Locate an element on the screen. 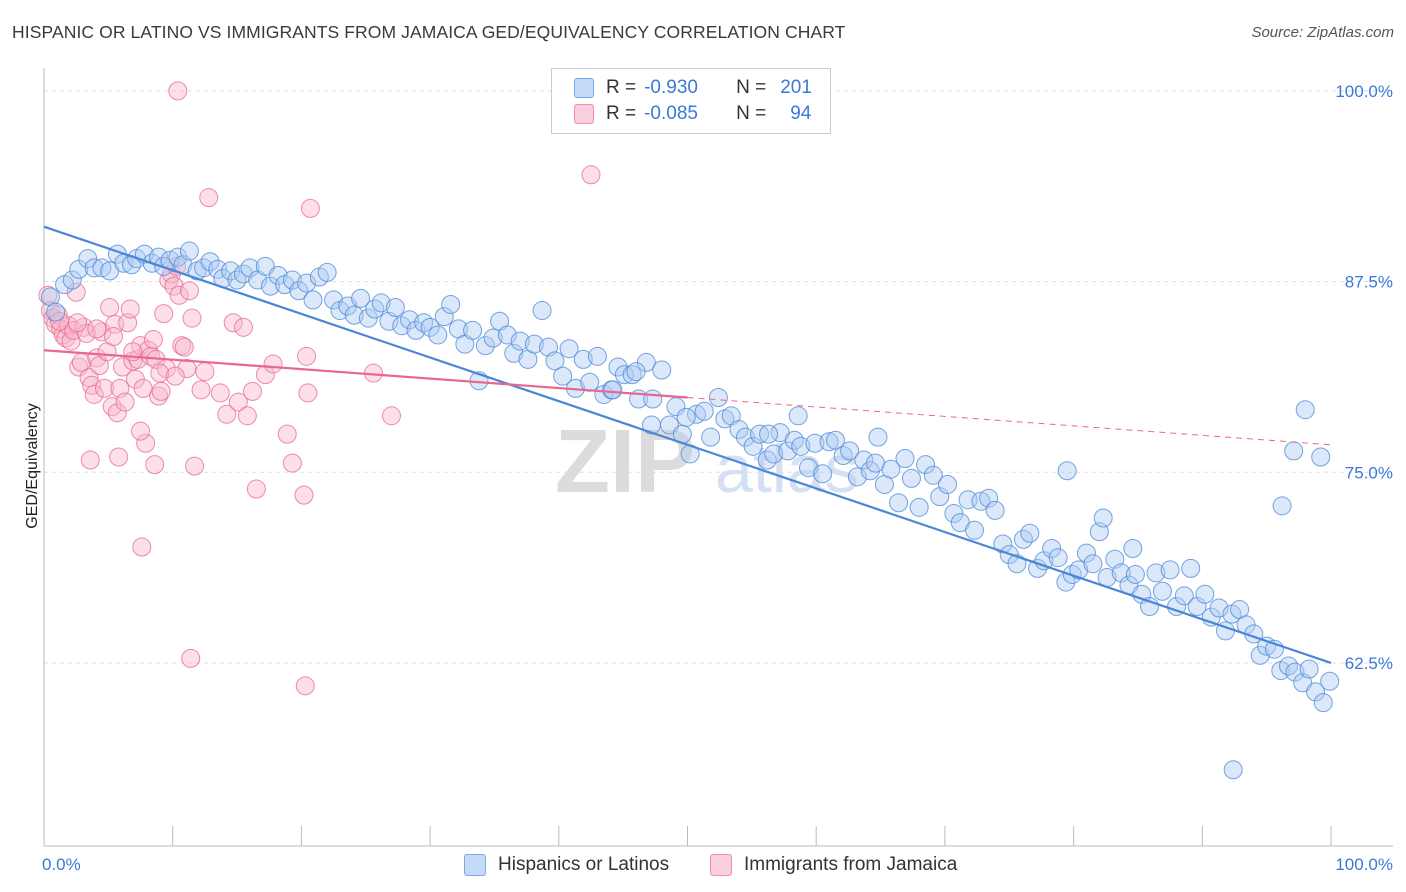 This screenshot has height=892, width=1406. legend-n-value: 201 is located at coordinates (796, 87).